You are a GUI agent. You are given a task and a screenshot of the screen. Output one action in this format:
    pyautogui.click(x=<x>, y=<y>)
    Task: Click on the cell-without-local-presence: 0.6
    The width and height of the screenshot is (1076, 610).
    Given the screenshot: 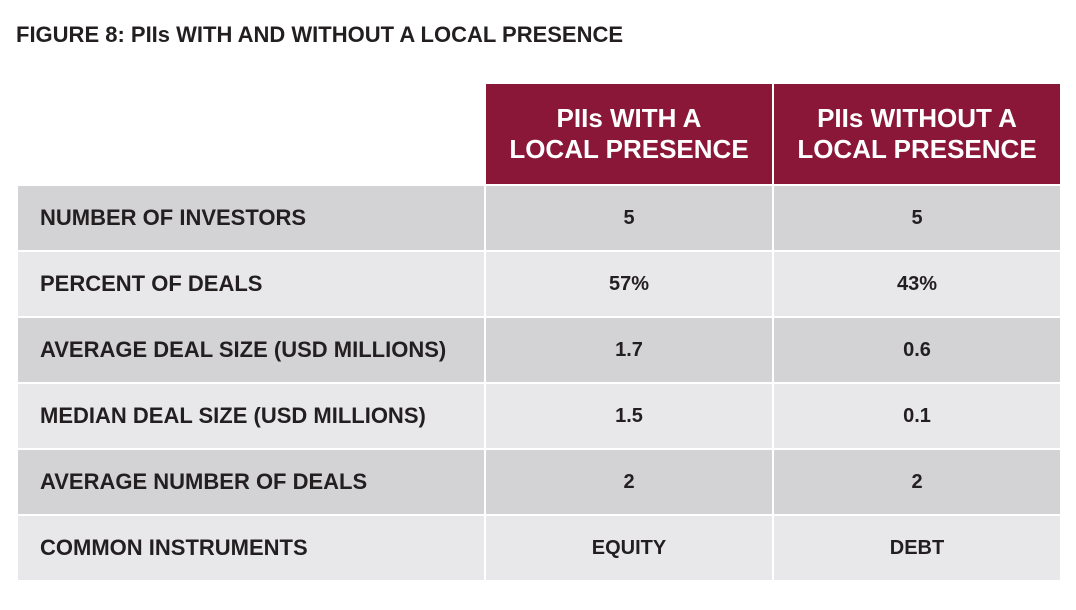 What is the action you would take?
    pyautogui.click(x=917, y=350)
    